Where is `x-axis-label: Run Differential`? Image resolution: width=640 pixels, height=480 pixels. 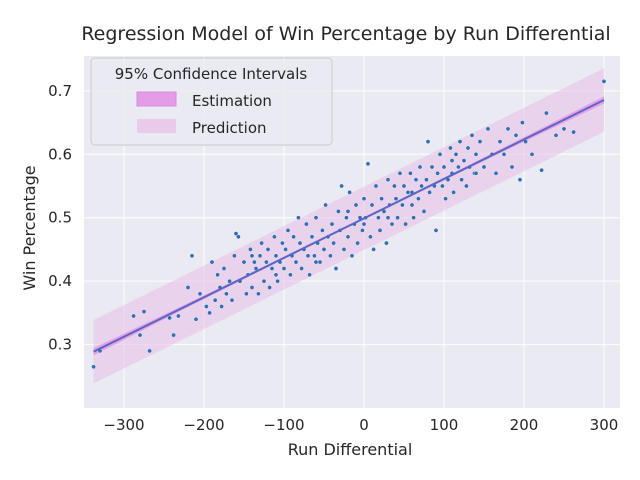 x-axis-label: Run Differential is located at coordinates (350, 449).